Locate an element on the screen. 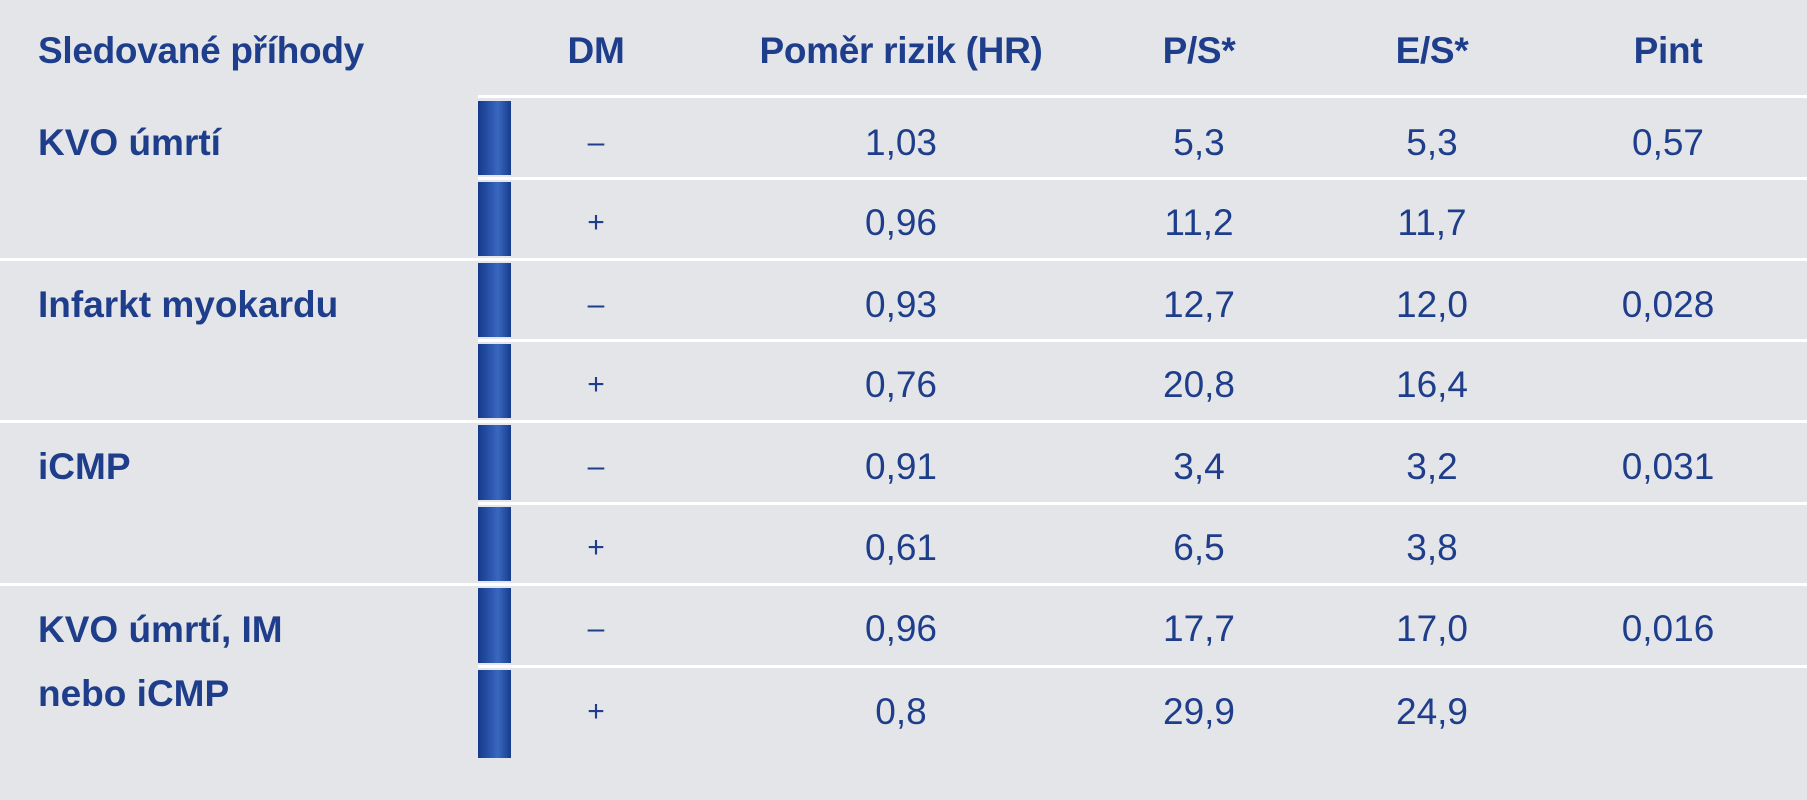  ps-value: 3,4 is located at coordinates (1199, 466).